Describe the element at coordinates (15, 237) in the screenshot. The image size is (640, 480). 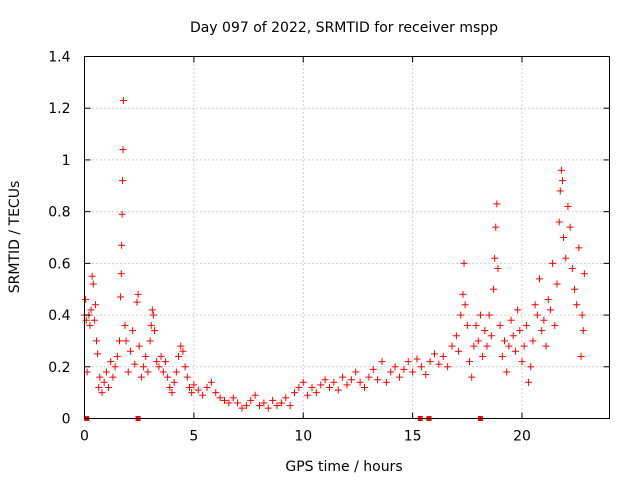
I see `y-axis-label: SRMTID / TECUs` at that location.